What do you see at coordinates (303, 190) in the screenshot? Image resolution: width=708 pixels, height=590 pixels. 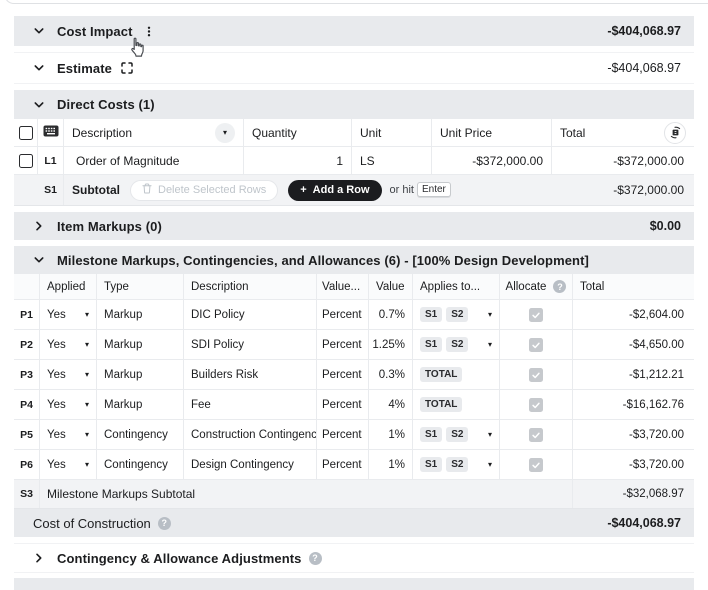 I see `plus-icon: +` at bounding box center [303, 190].